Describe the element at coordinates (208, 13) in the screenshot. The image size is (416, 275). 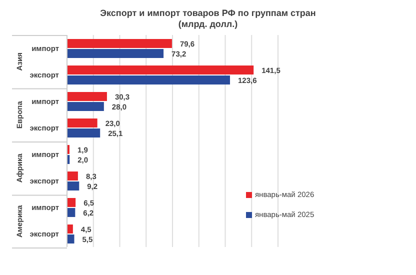
I see `chart-title: Экспорт и импорт товаров РФ по группам стран` at that location.